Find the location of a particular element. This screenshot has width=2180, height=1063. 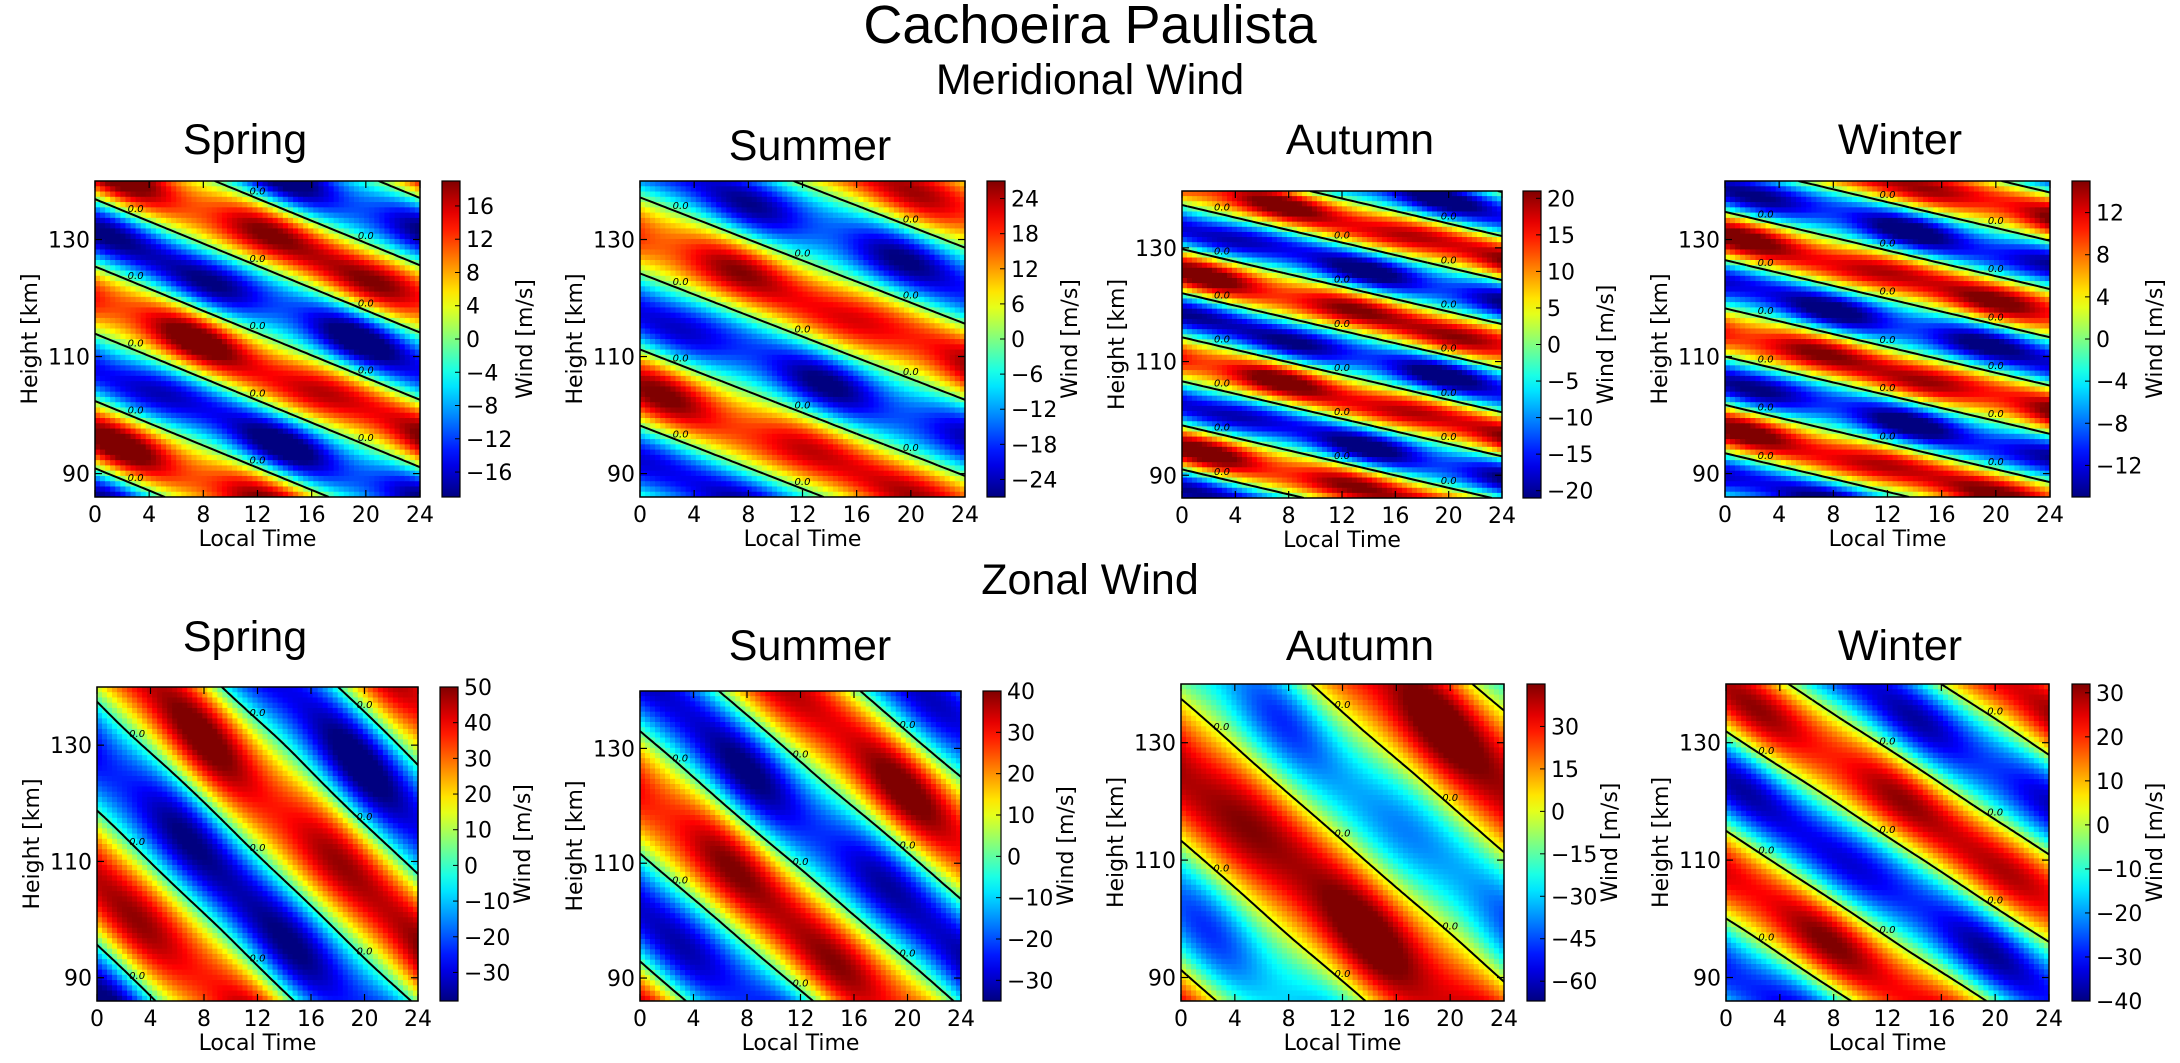

colorbar-tick-label: 30 is located at coordinates (478, 759).